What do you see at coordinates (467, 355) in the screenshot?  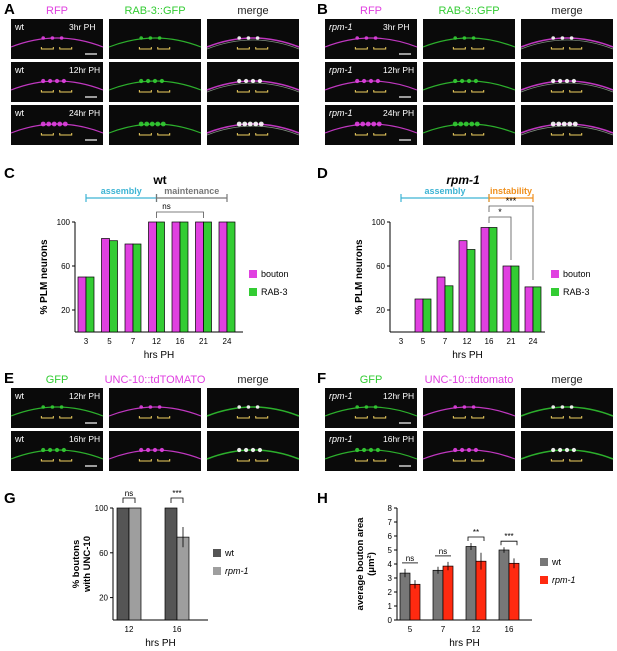 I see `x-axis-label: hrs PH` at bounding box center [467, 355].